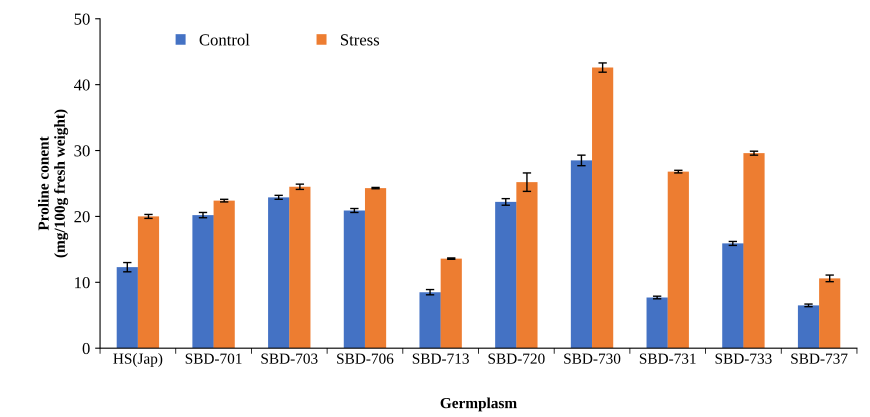 The image size is (870, 417). Describe the element at coordinates (744, 359) in the screenshot. I see `x-tick-label: SBD-733` at that location.